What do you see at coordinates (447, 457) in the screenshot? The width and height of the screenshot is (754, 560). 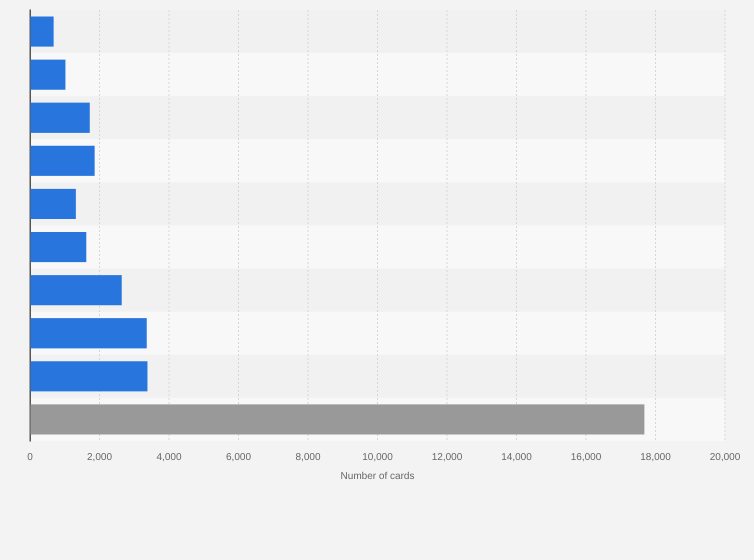 I see `x-tick-label: 12,000` at bounding box center [447, 457].